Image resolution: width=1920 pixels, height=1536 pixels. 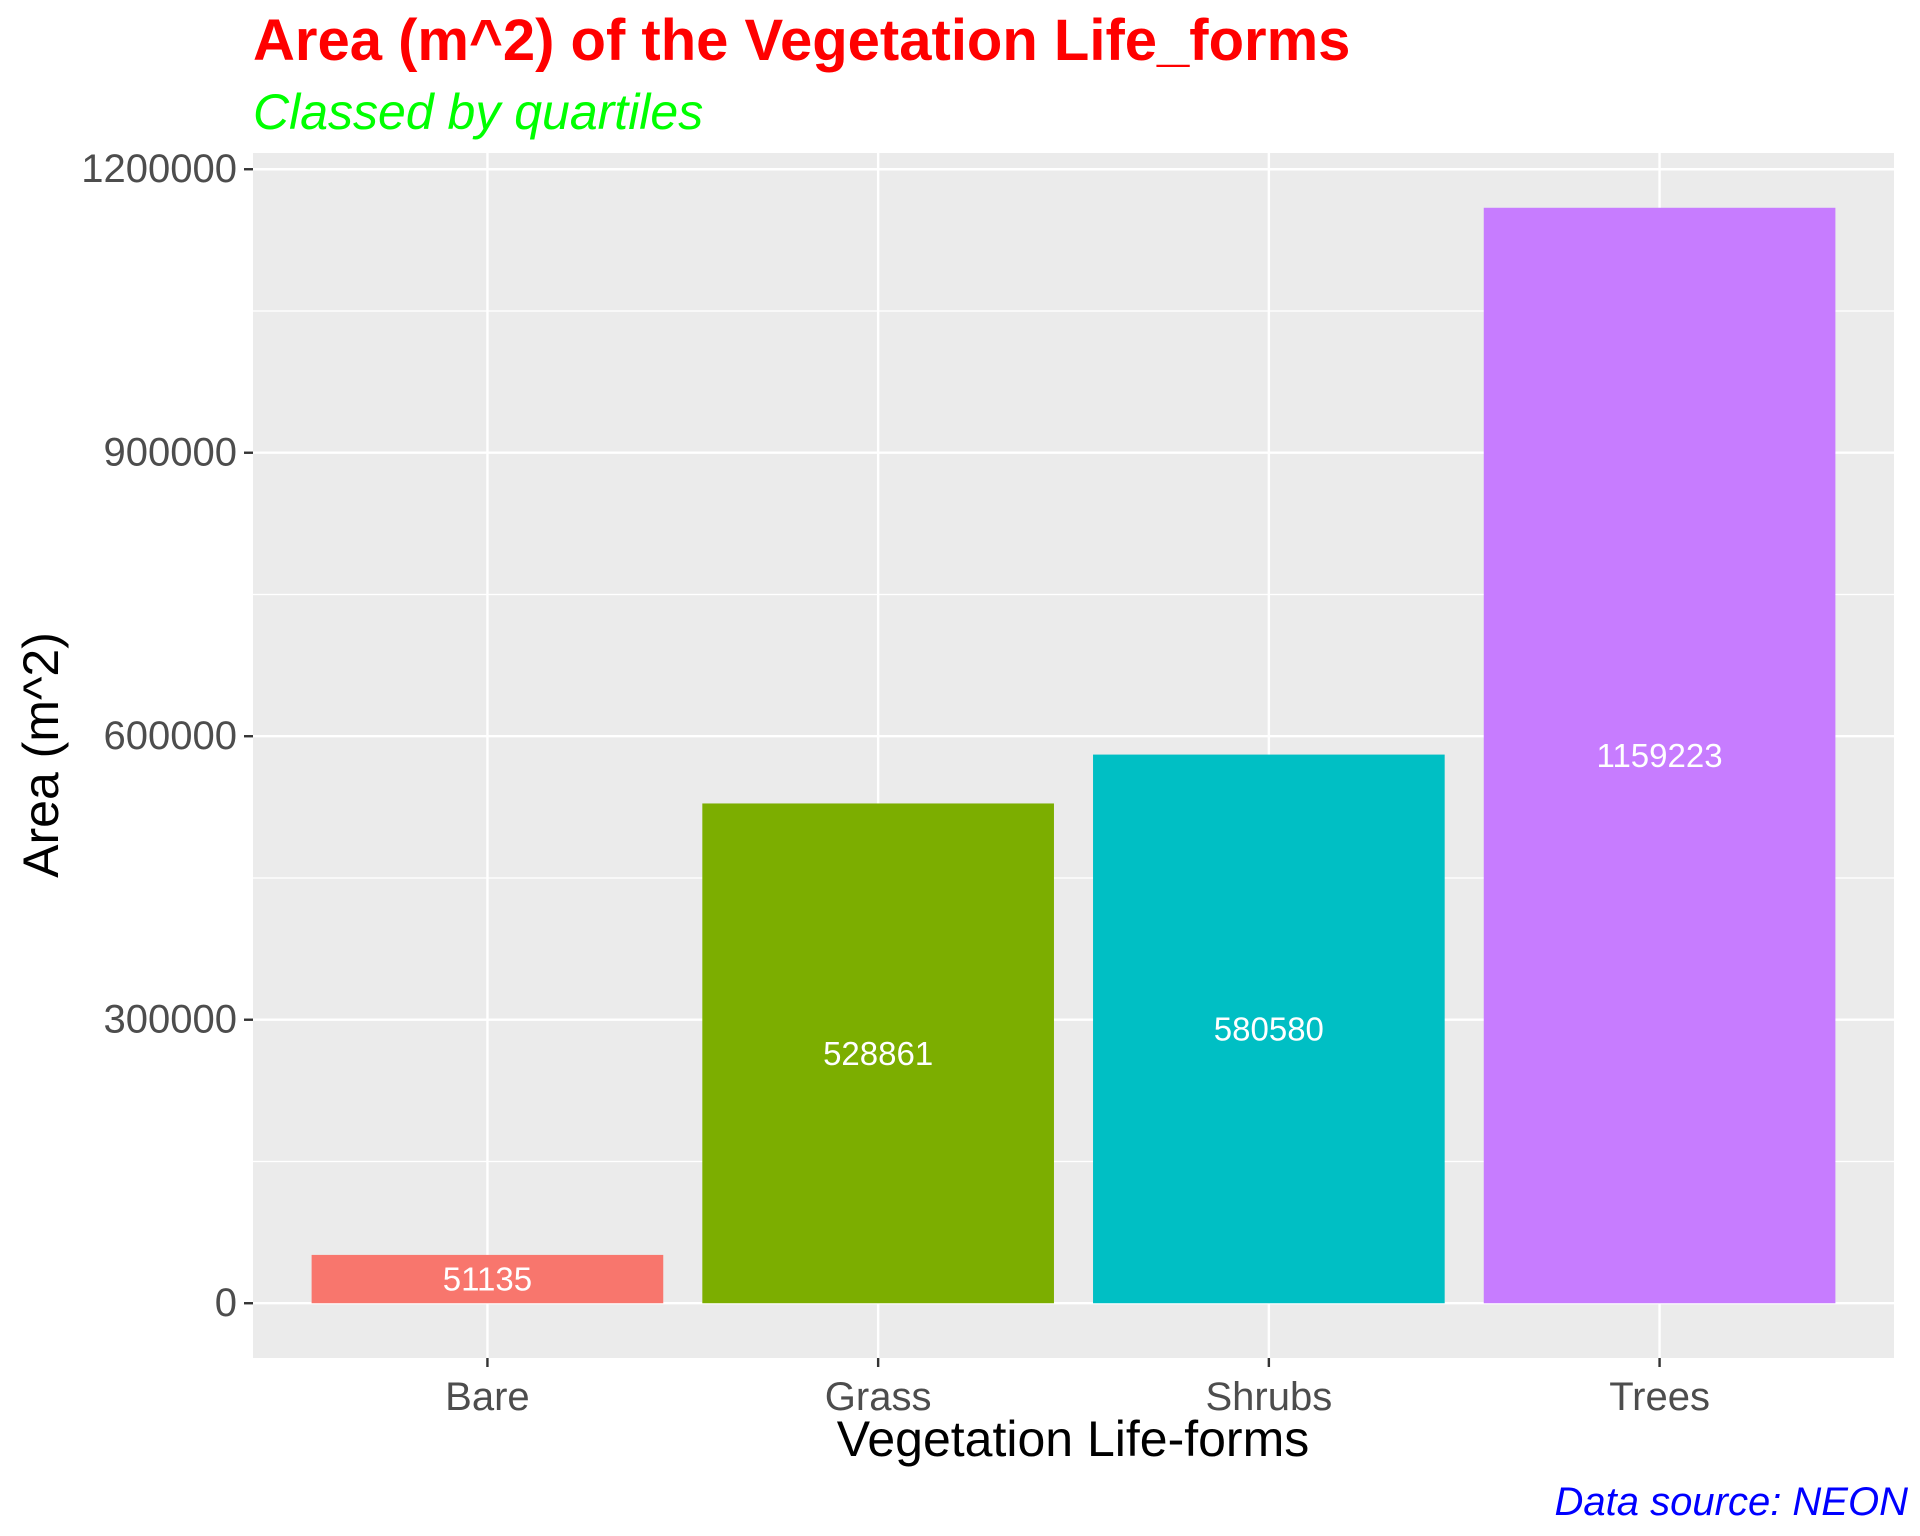 I want to click on x-tick-label: Grass, so click(x=878, y=1397).